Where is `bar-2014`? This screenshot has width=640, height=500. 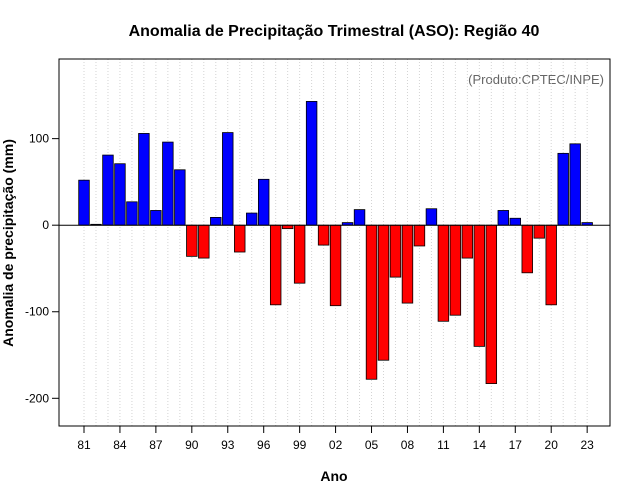 bar-2014 is located at coordinates (479, 285).